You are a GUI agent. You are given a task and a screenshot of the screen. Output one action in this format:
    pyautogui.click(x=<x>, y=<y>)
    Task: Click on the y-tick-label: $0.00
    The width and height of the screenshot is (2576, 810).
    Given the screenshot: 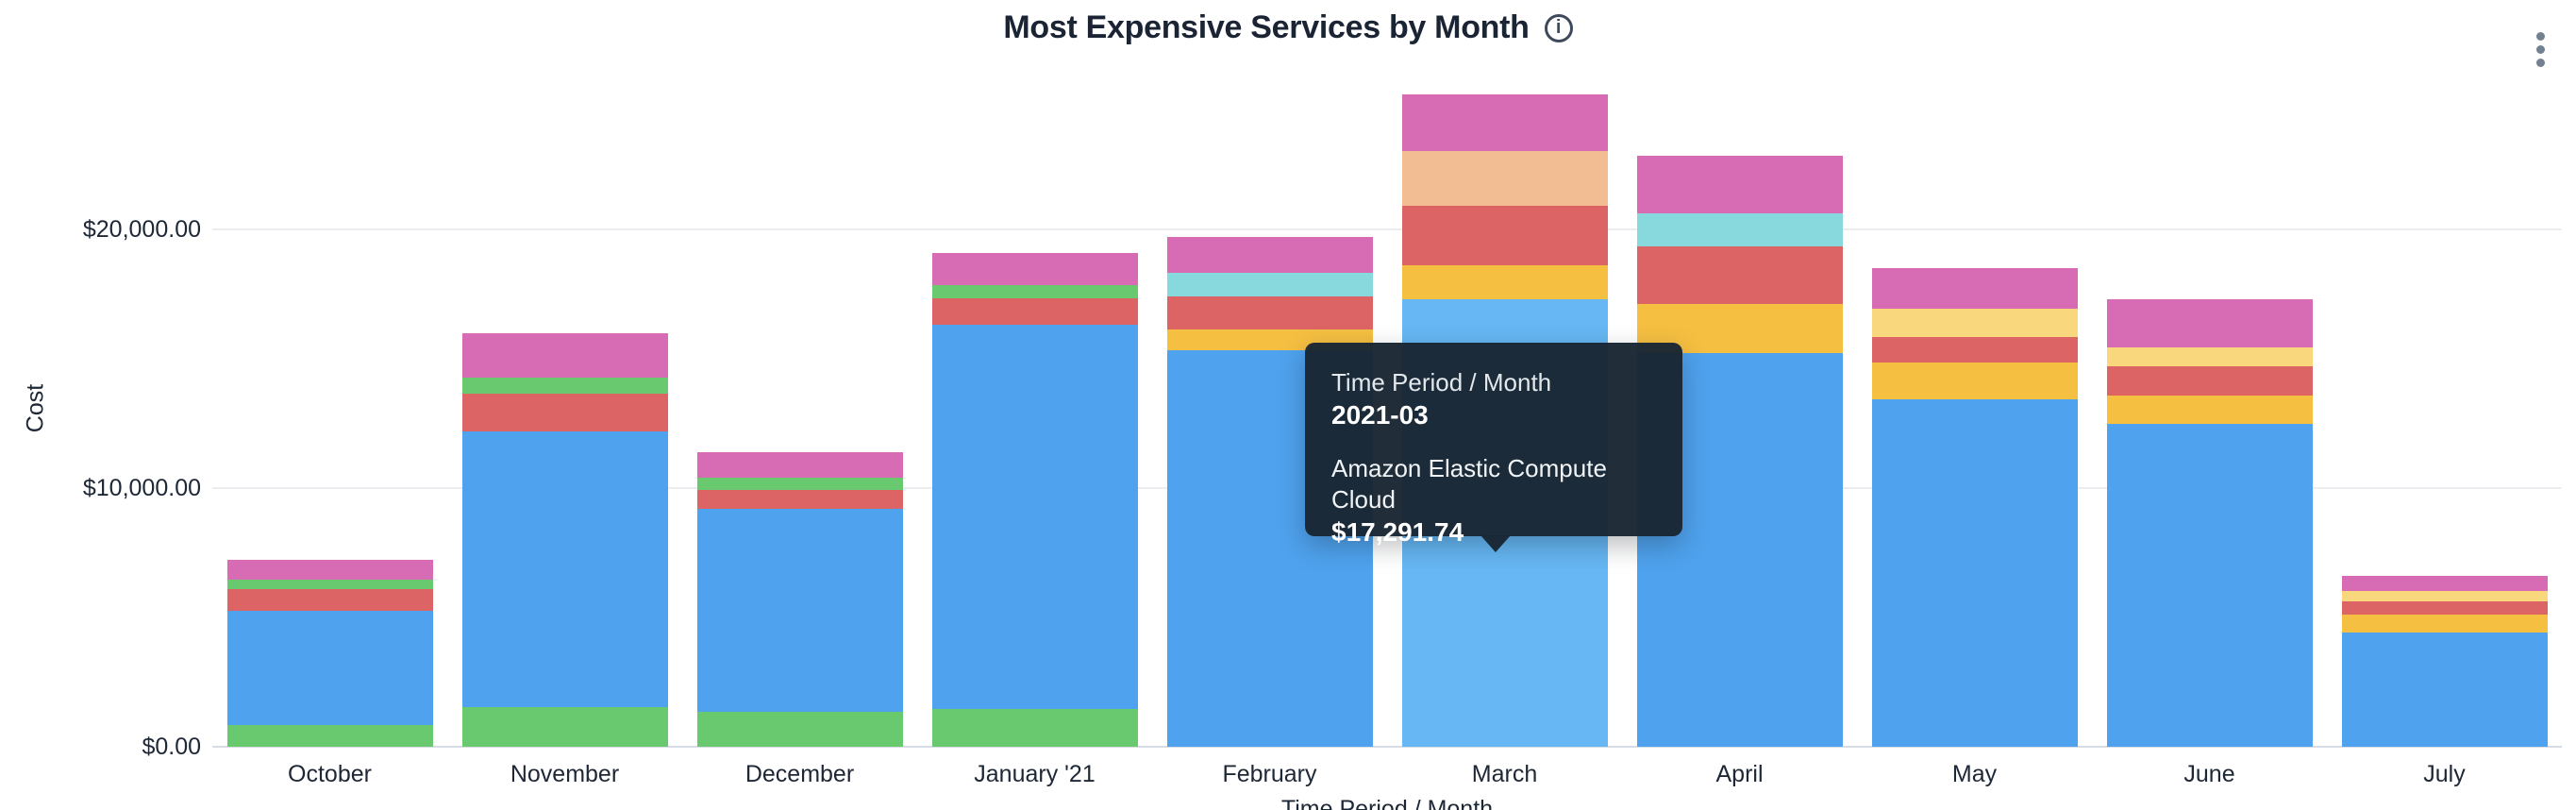 What is the action you would take?
    pyautogui.click(x=171, y=747)
    